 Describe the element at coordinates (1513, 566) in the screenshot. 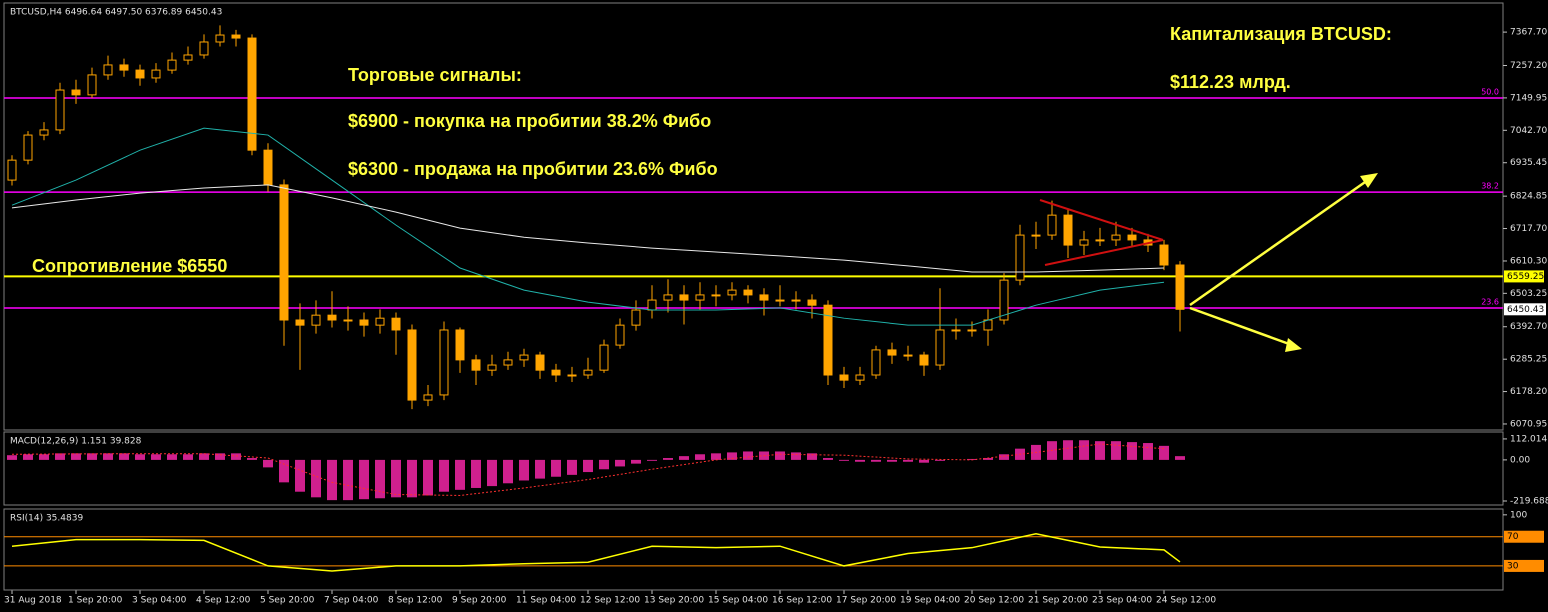

I see `level-label: 30` at that location.